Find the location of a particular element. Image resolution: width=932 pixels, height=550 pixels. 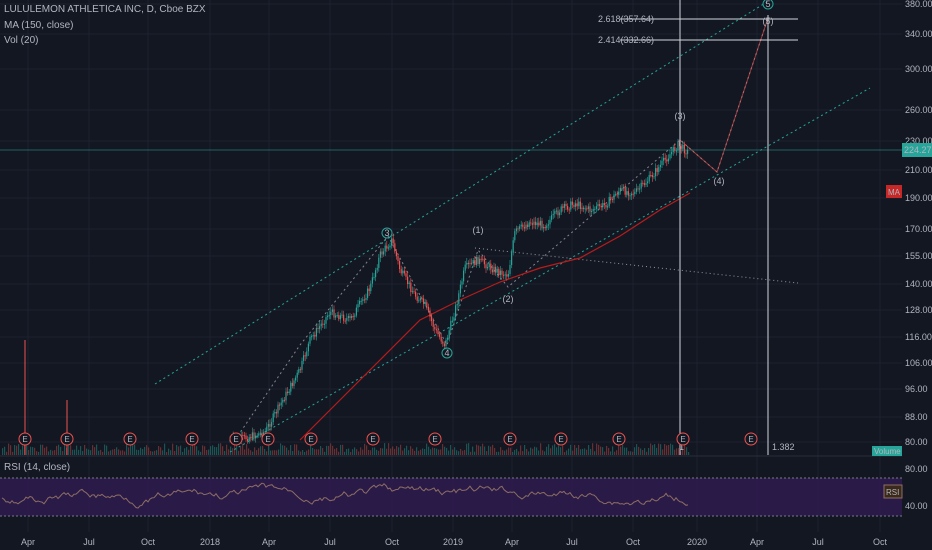

price-axis is located at coordinates (917, 275).